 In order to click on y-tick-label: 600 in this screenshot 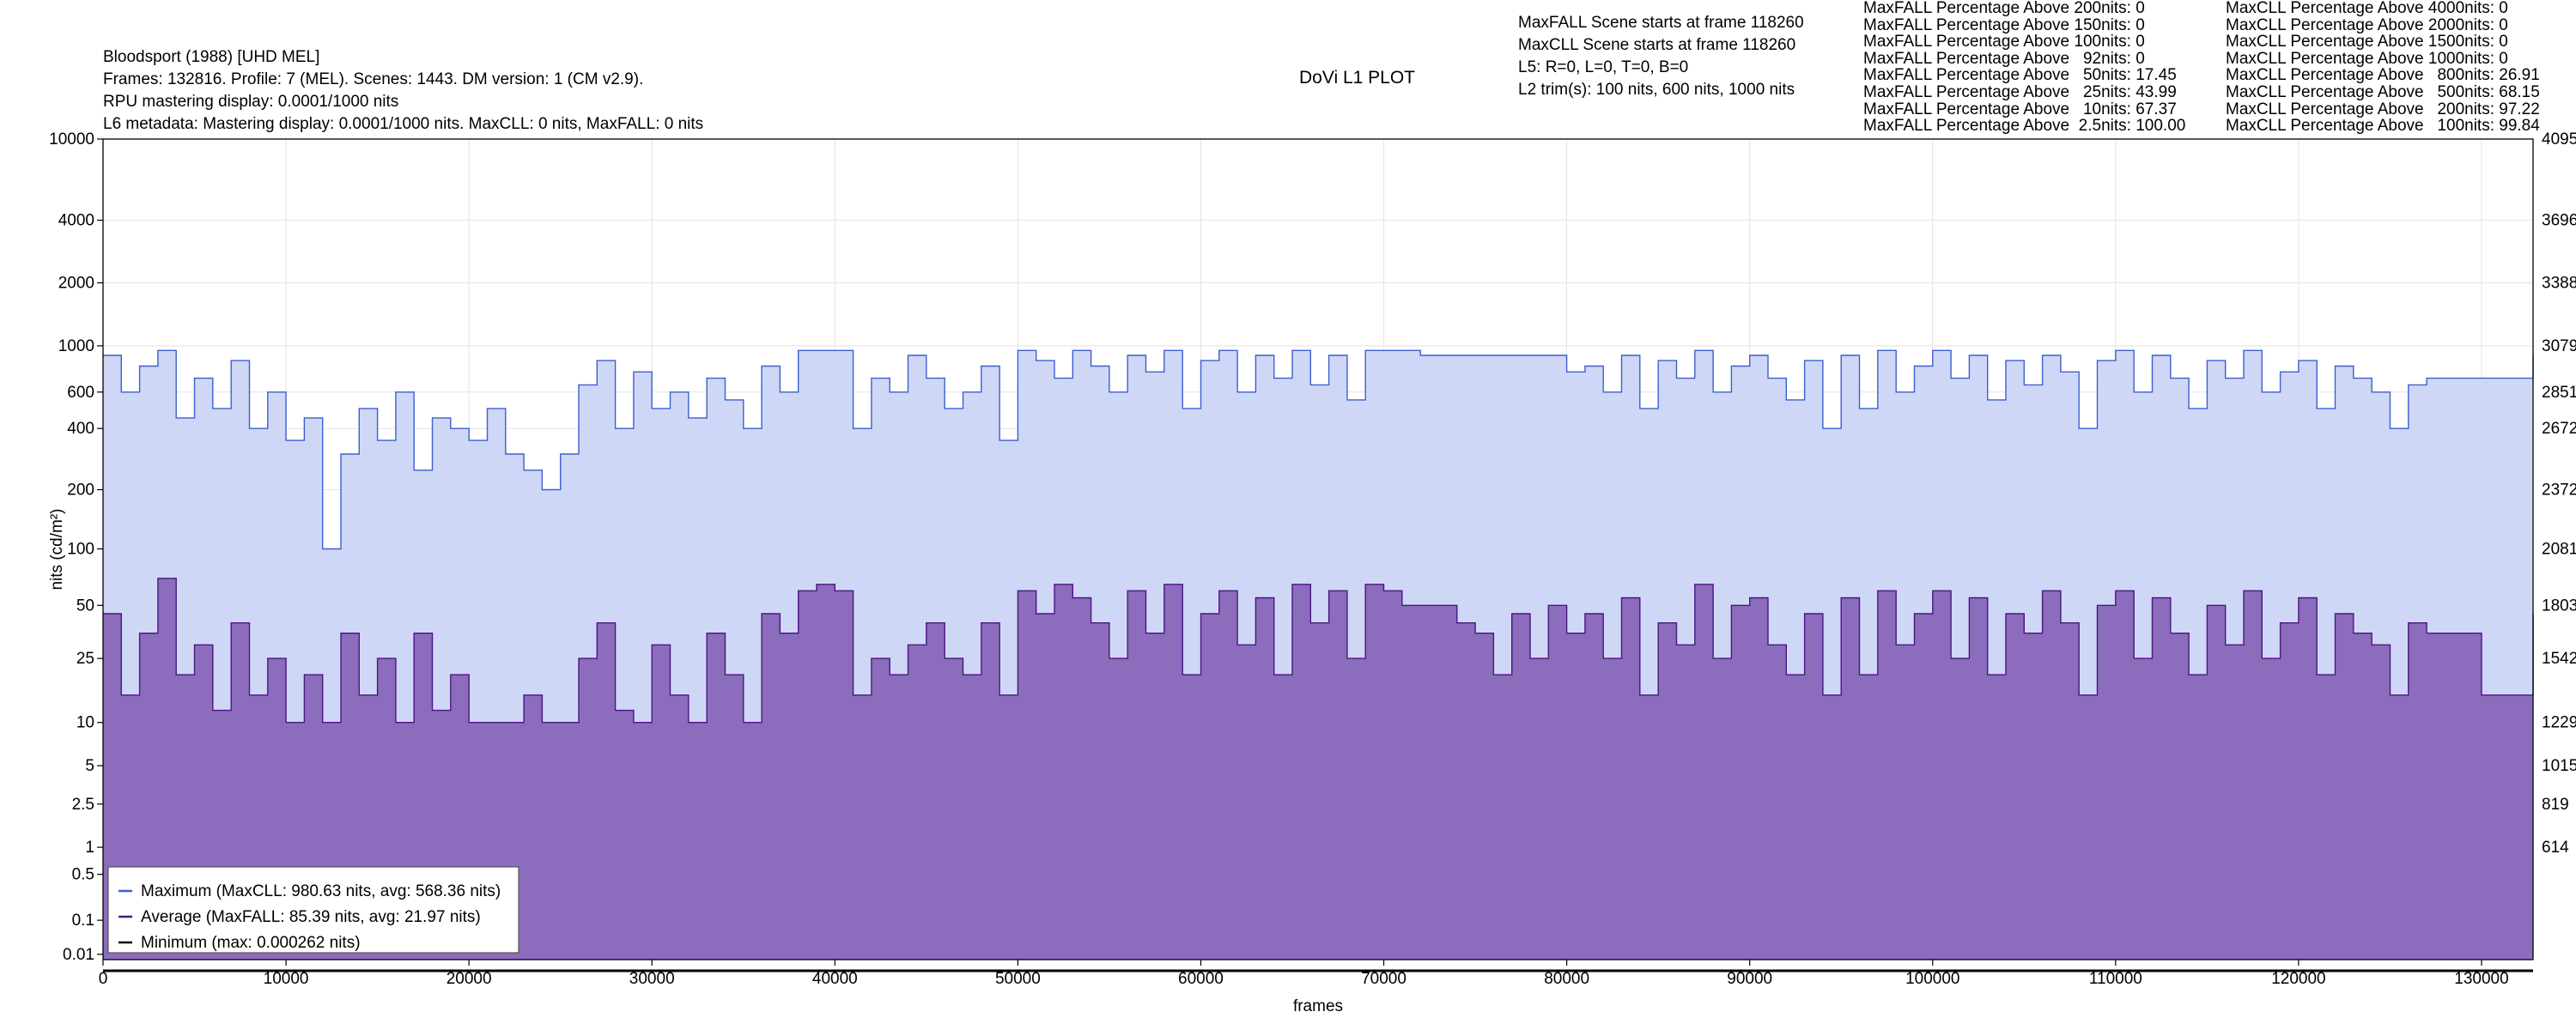, I will do `click(80, 393)`.